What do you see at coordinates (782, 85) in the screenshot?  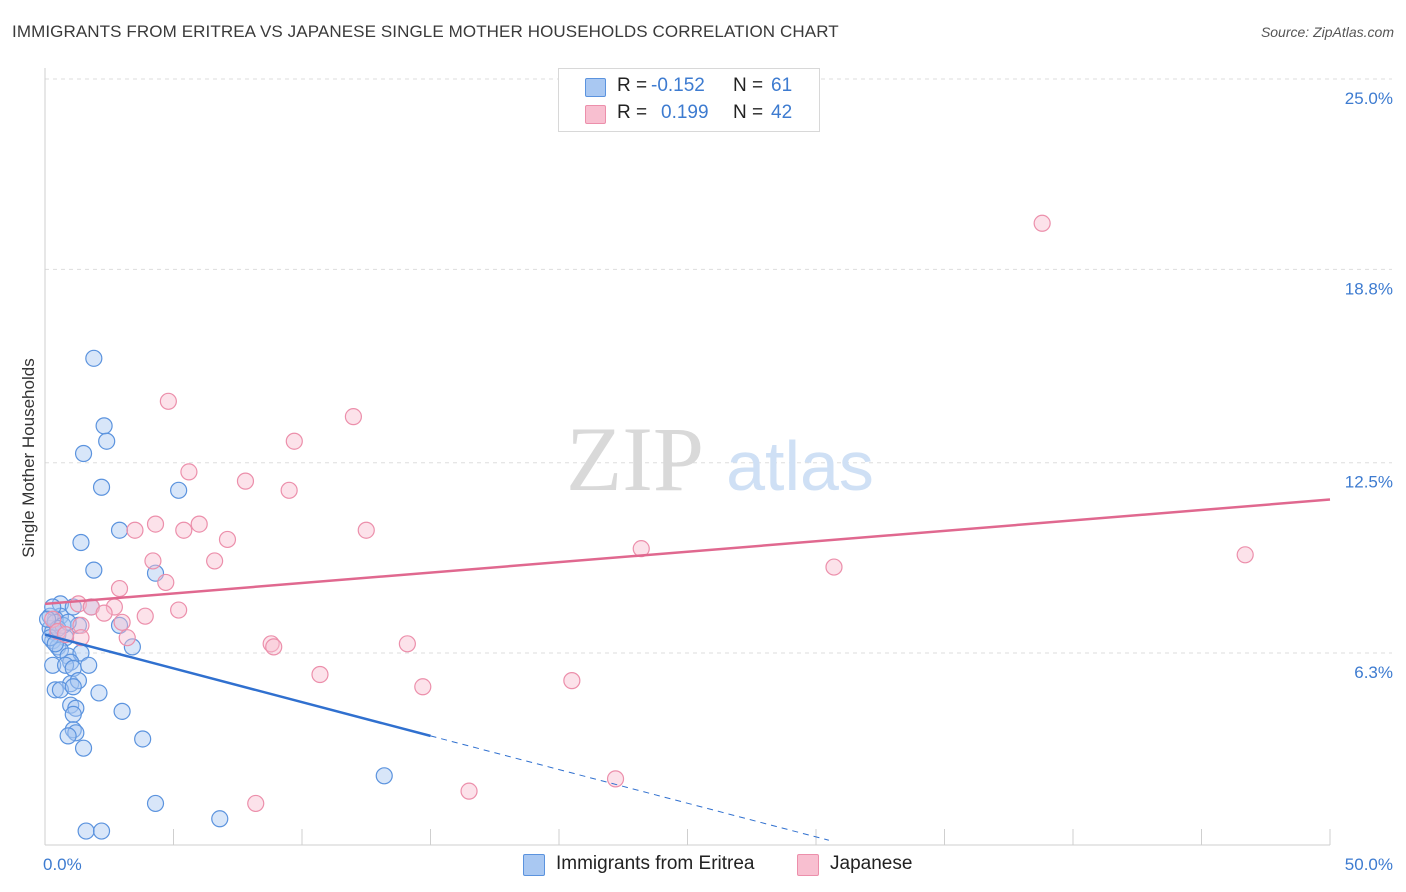 I see `legend-n-value: 61` at bounding box center [782, 85].